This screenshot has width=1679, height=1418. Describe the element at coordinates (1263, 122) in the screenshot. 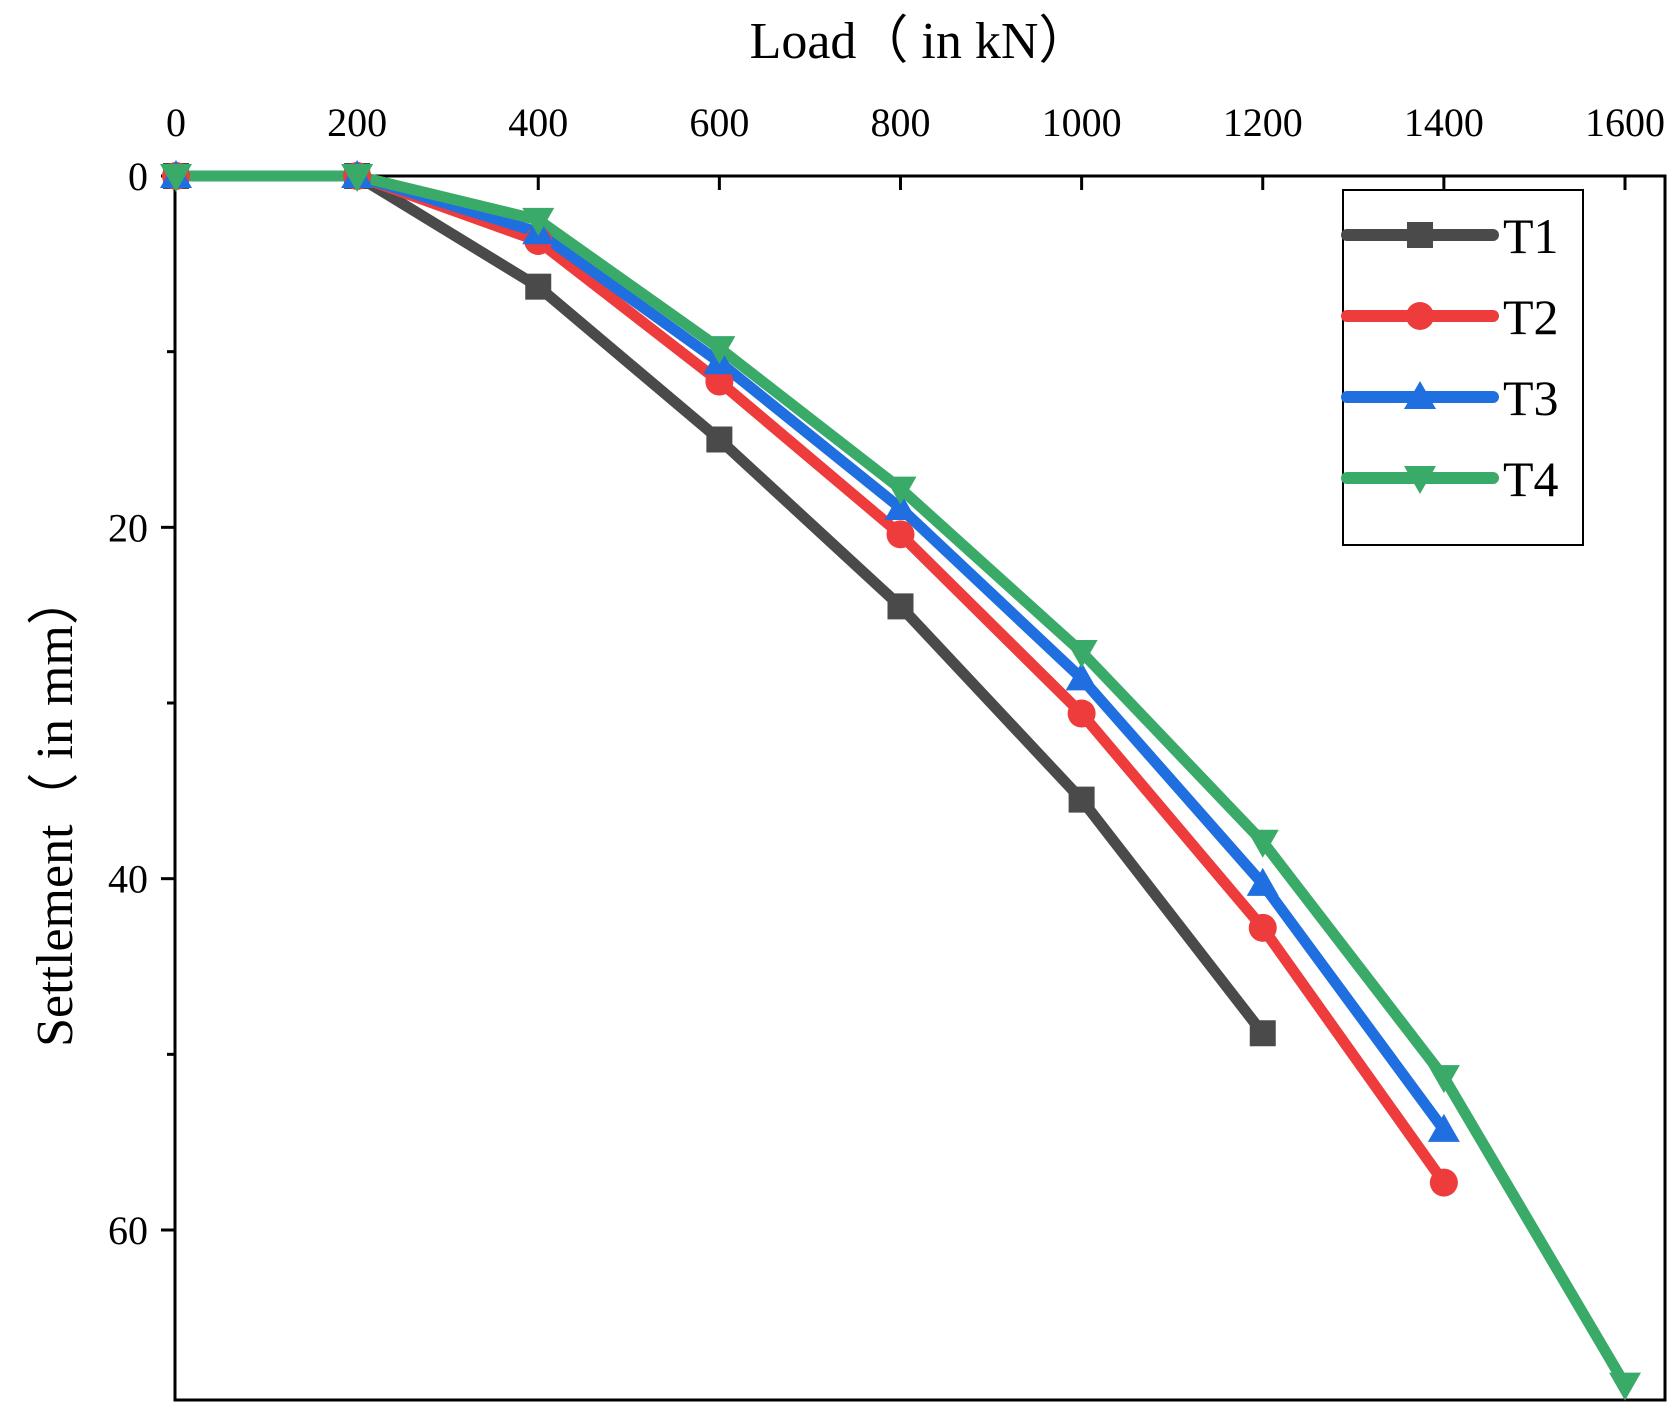

I see `x-tick-label: 1200` at that location.